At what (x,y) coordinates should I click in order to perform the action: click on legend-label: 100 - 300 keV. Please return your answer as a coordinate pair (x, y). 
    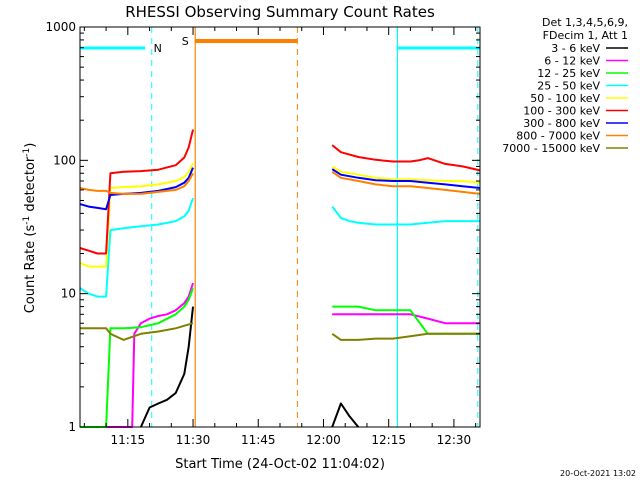
    Looking at the image, I should click on (561, 111).